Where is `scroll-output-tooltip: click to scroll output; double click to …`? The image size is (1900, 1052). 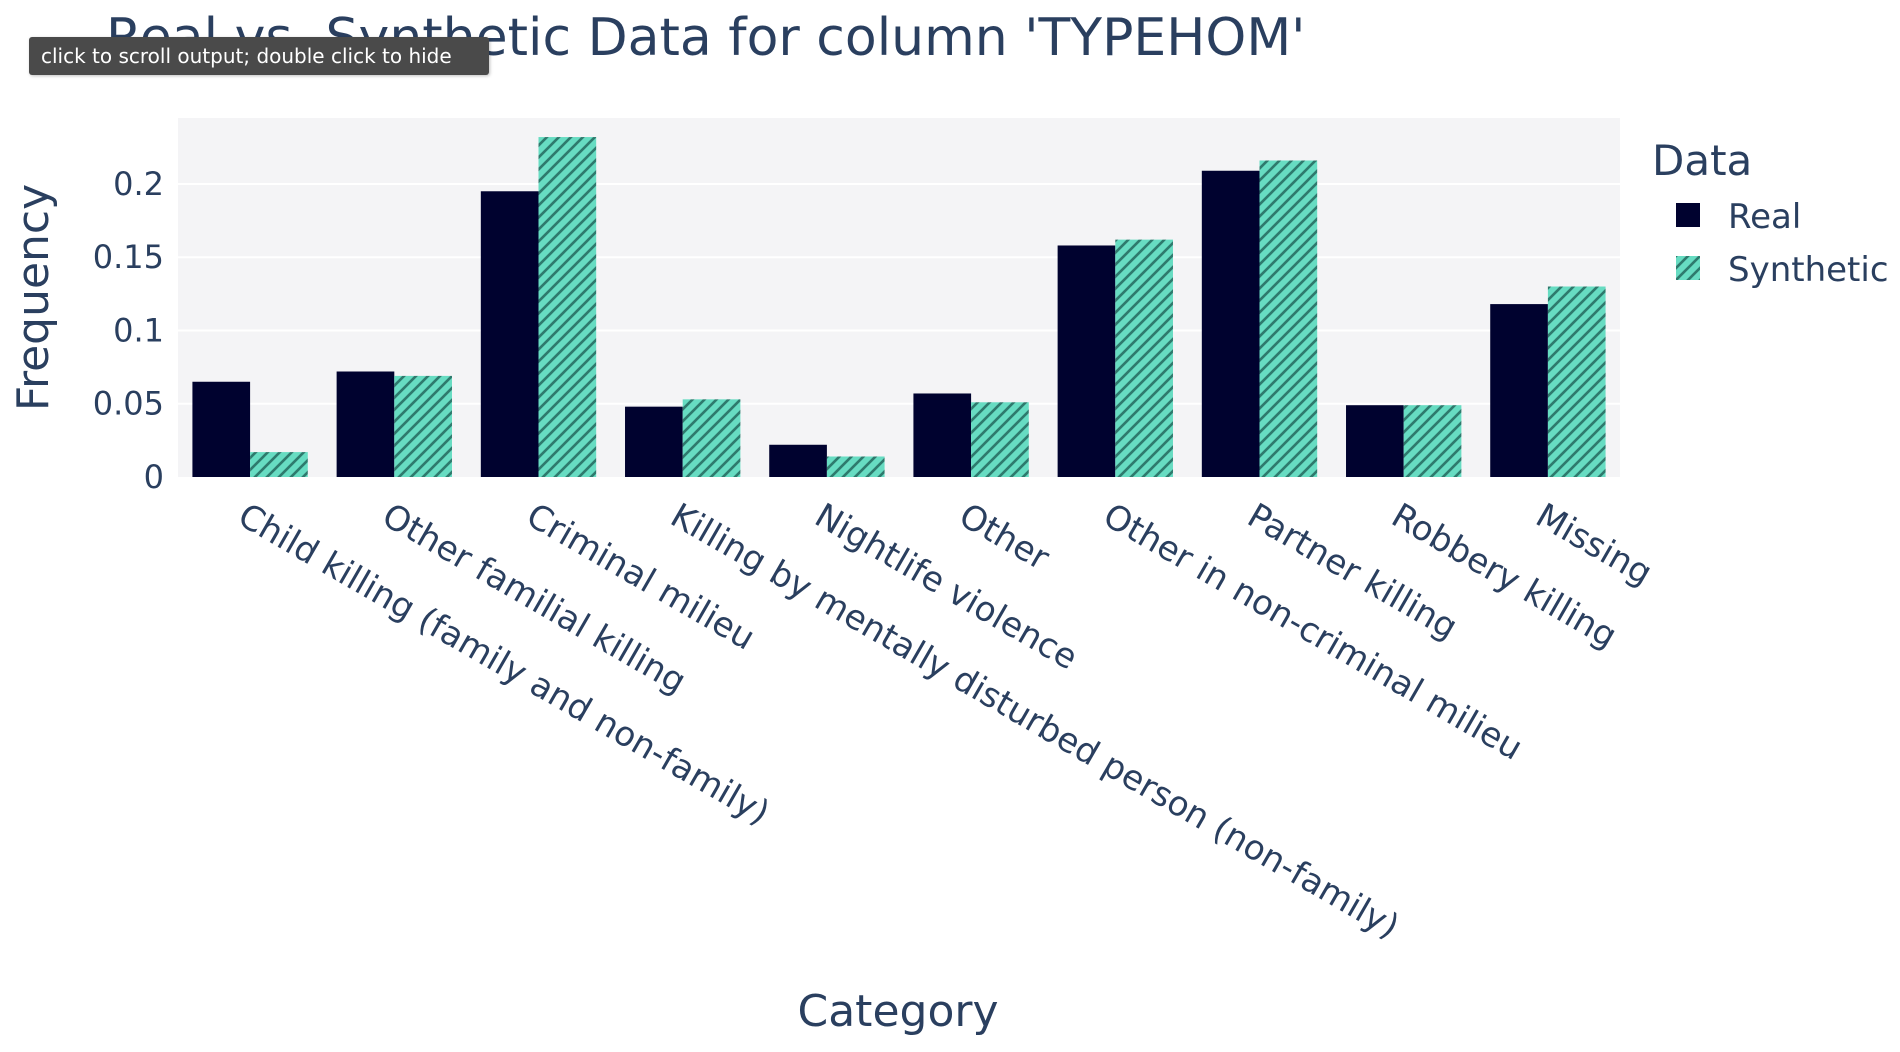
scroll-output-tooltip: click to scroll output; double click to … is located at coordinates (259, 56).